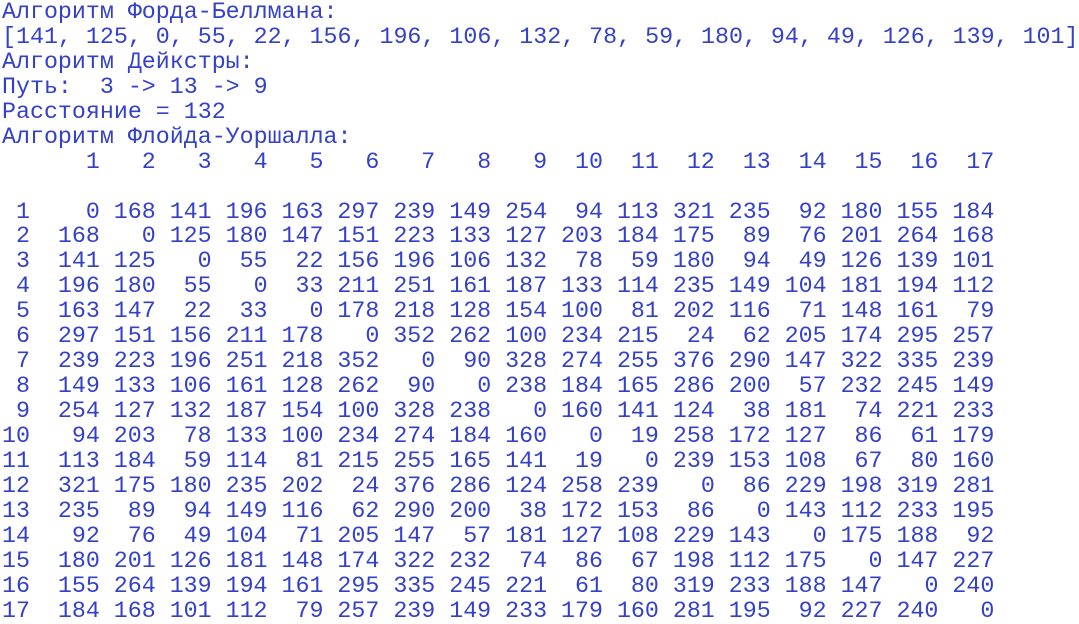  Describe the element at coordinates (470, 211) in the screenshot. I see `matrix-cell: 149` at that location.